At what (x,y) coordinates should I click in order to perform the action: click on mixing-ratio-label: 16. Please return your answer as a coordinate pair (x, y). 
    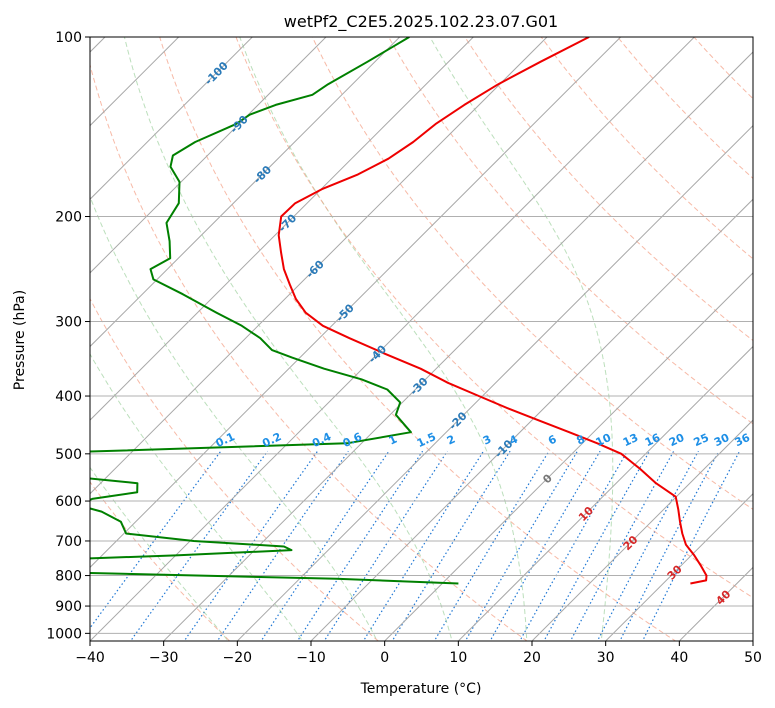
    Looking at the image, I should click on (653, 440).